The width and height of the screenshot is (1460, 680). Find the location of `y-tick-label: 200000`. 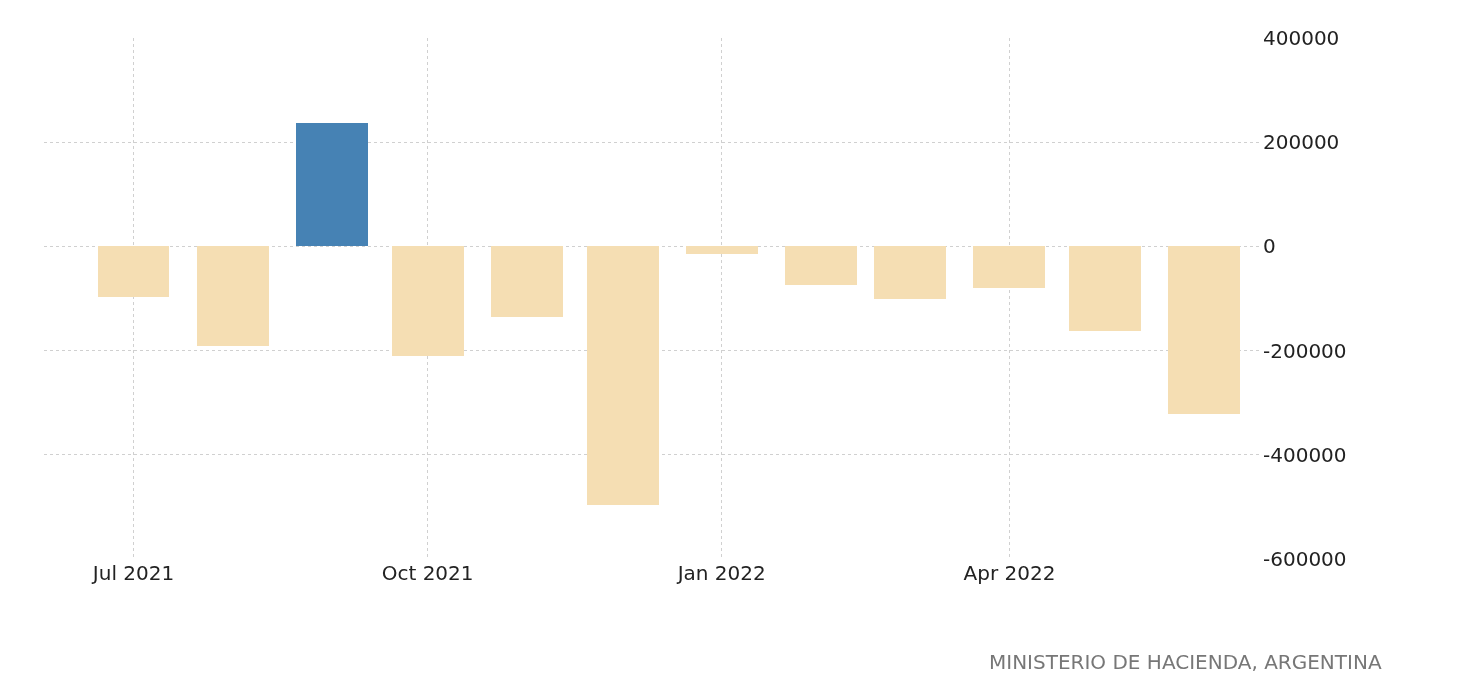

y-tick-label: 200000 is located at coordinates (1301, 142).